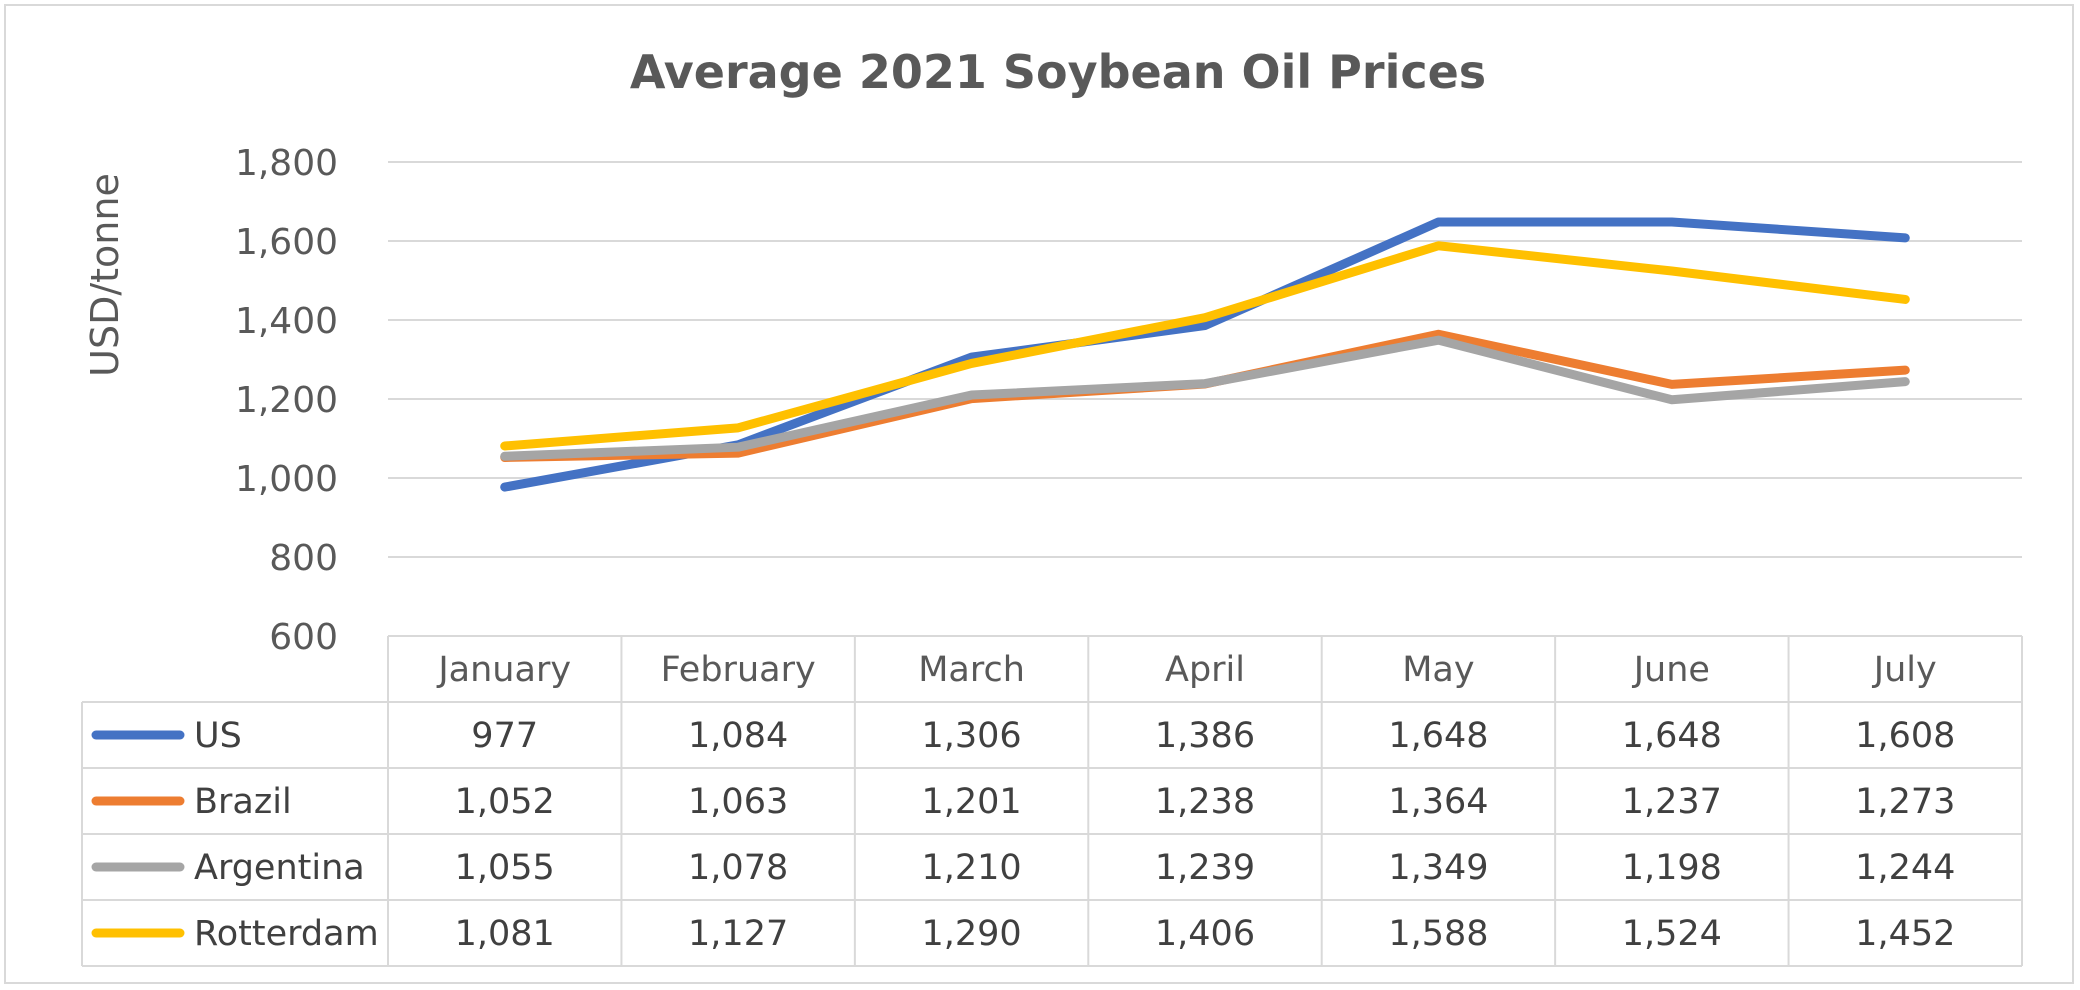 Image resolution: width=2080 pixels, height=990 pixels. I want to click on chart-title: Average 2021 Soybean Oil Prices, so click(1058, 72).